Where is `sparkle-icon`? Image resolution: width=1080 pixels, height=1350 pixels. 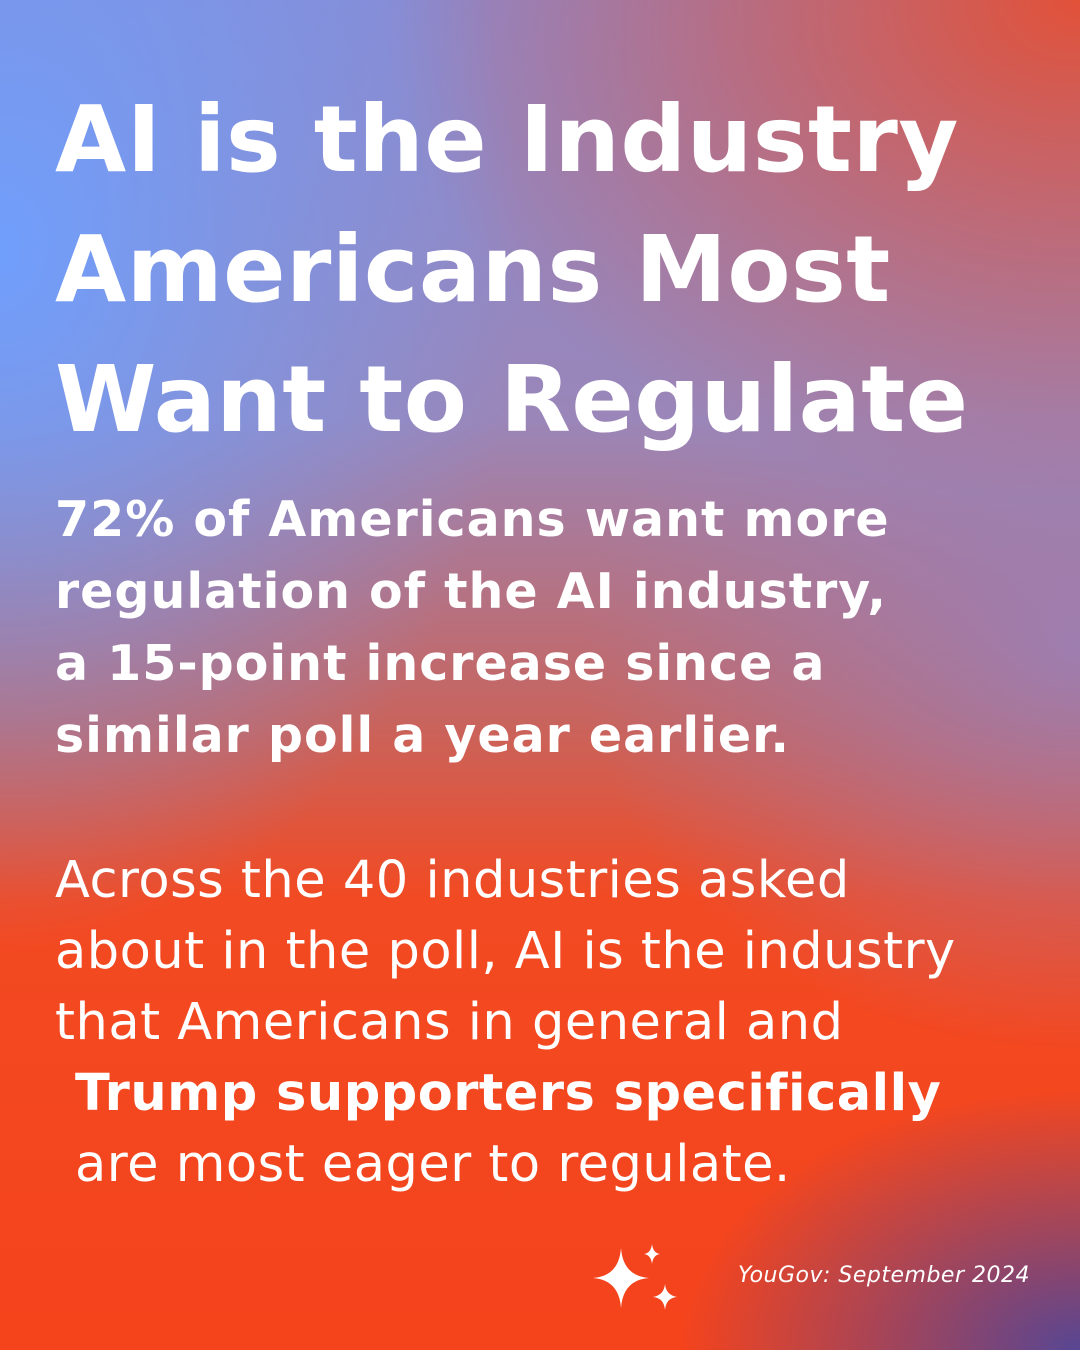 sparkle-icon is located at coordinates (635, 1277).